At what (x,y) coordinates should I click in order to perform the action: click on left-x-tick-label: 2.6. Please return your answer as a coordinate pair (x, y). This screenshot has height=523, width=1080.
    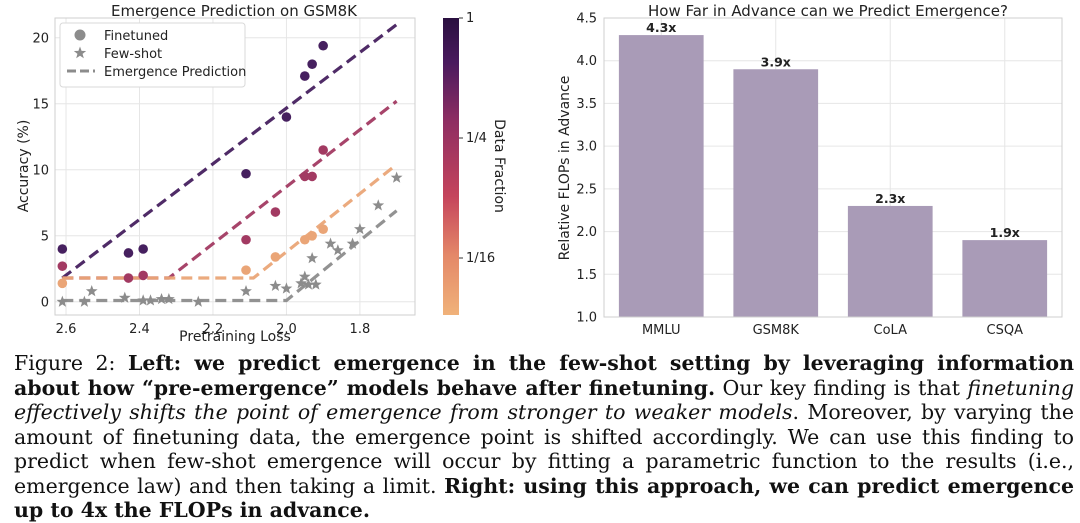
    Looking at the image, I should click on (66, 329).